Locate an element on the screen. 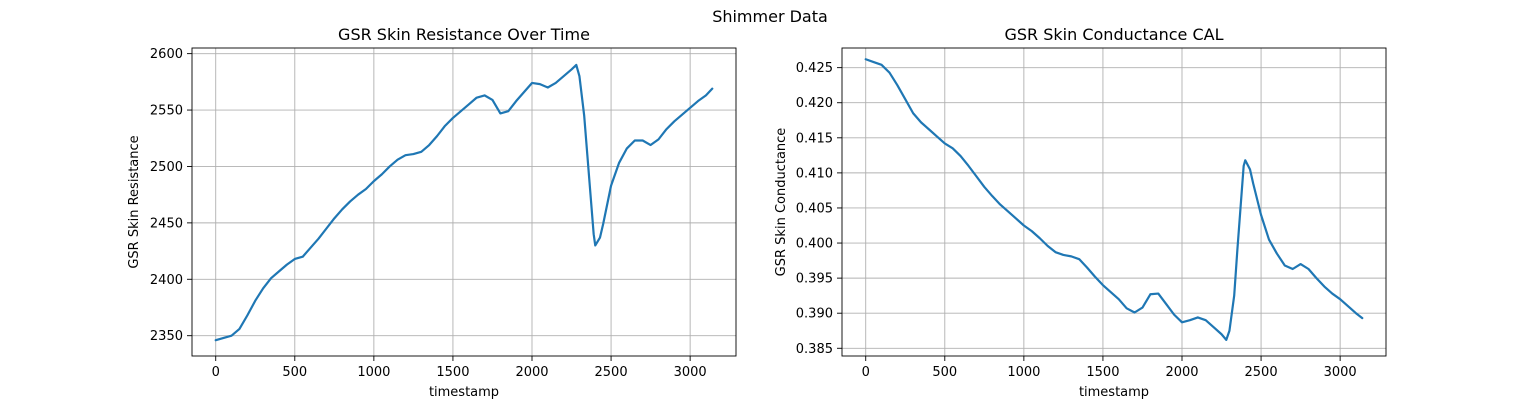 The image size is (1539, 400). resistance-xtick-label-3: 1500 is located at coordinates (452, 372).